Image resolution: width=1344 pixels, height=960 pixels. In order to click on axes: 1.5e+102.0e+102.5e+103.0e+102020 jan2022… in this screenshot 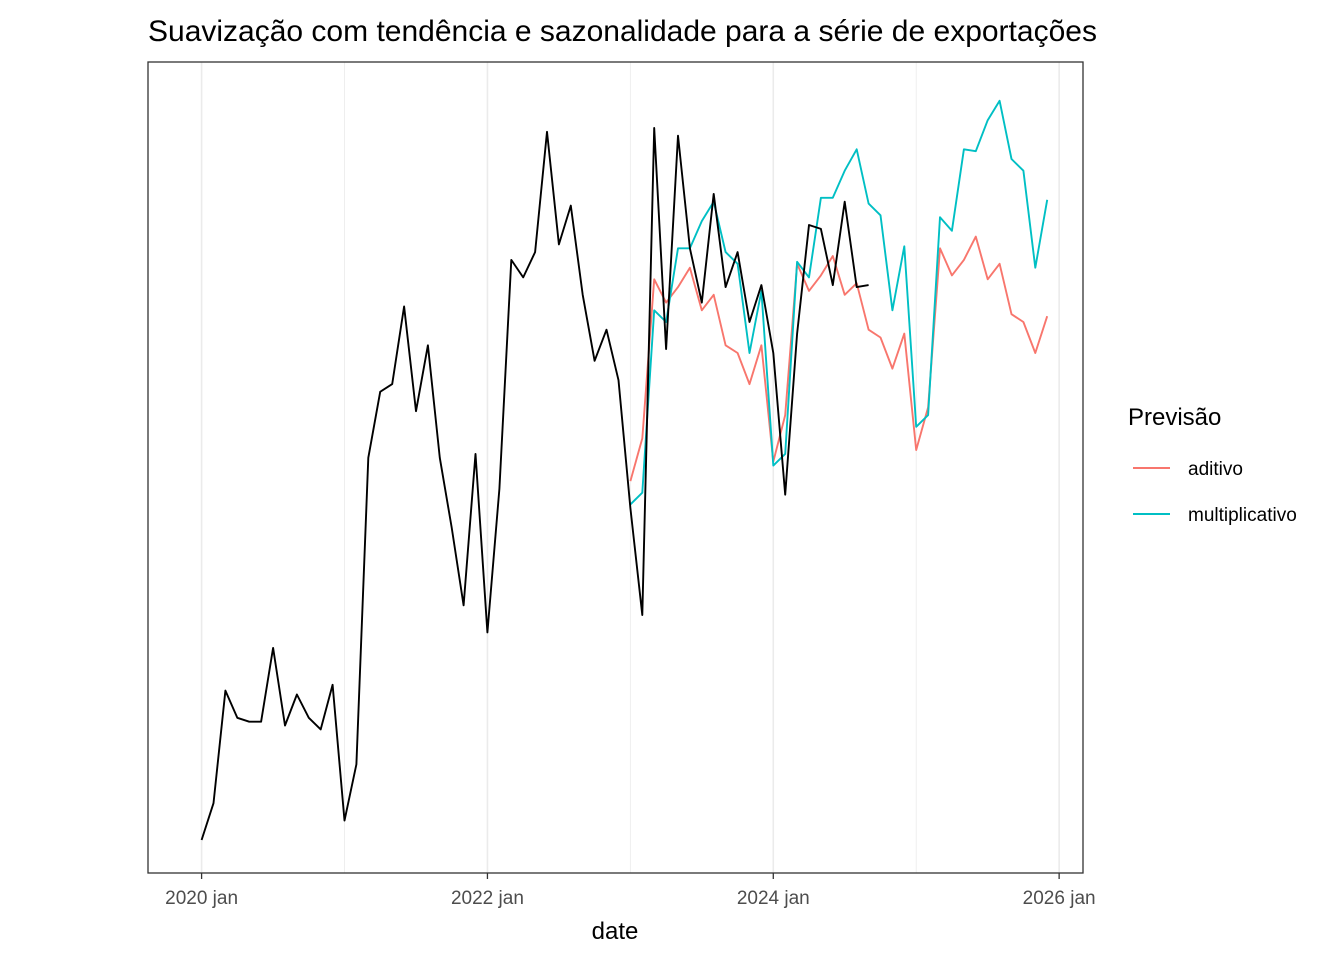, I will do `click(630, 891)`.